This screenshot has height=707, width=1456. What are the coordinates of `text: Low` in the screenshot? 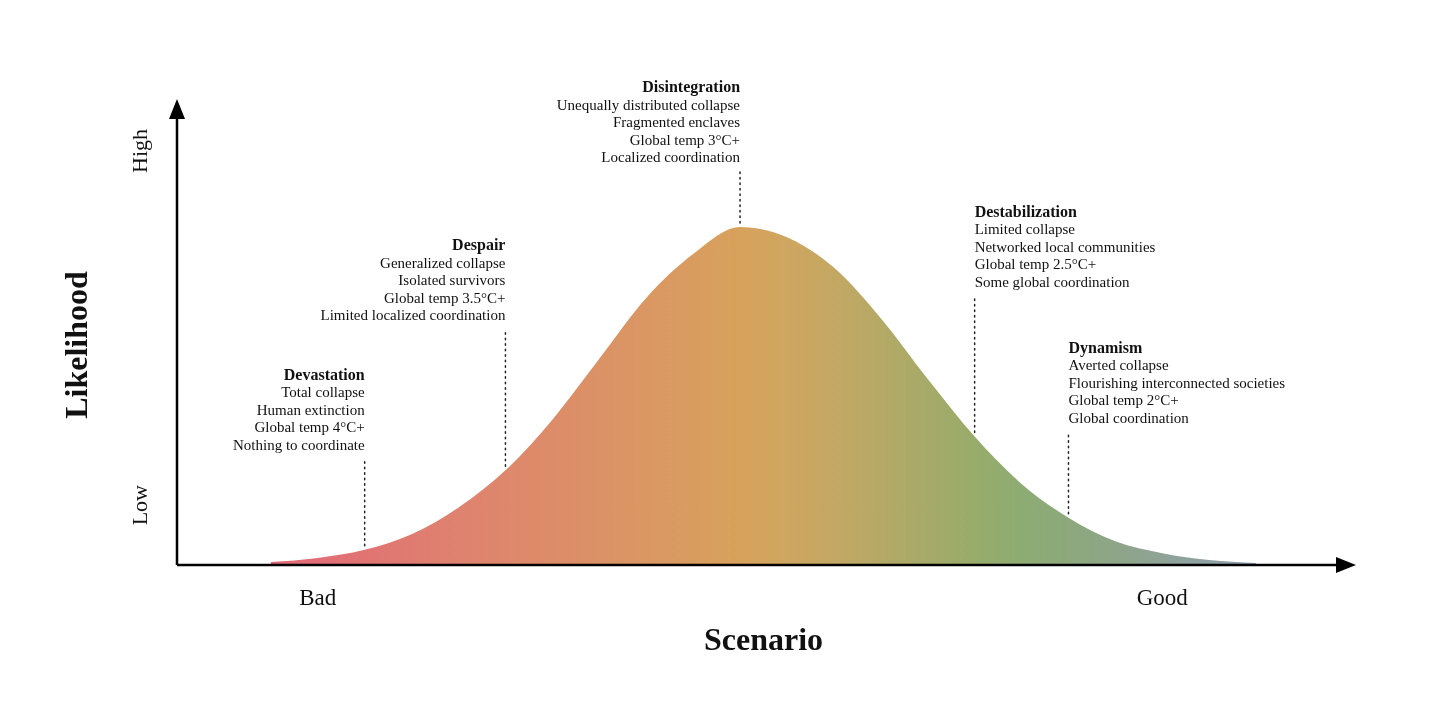 It's located at (139, 505).